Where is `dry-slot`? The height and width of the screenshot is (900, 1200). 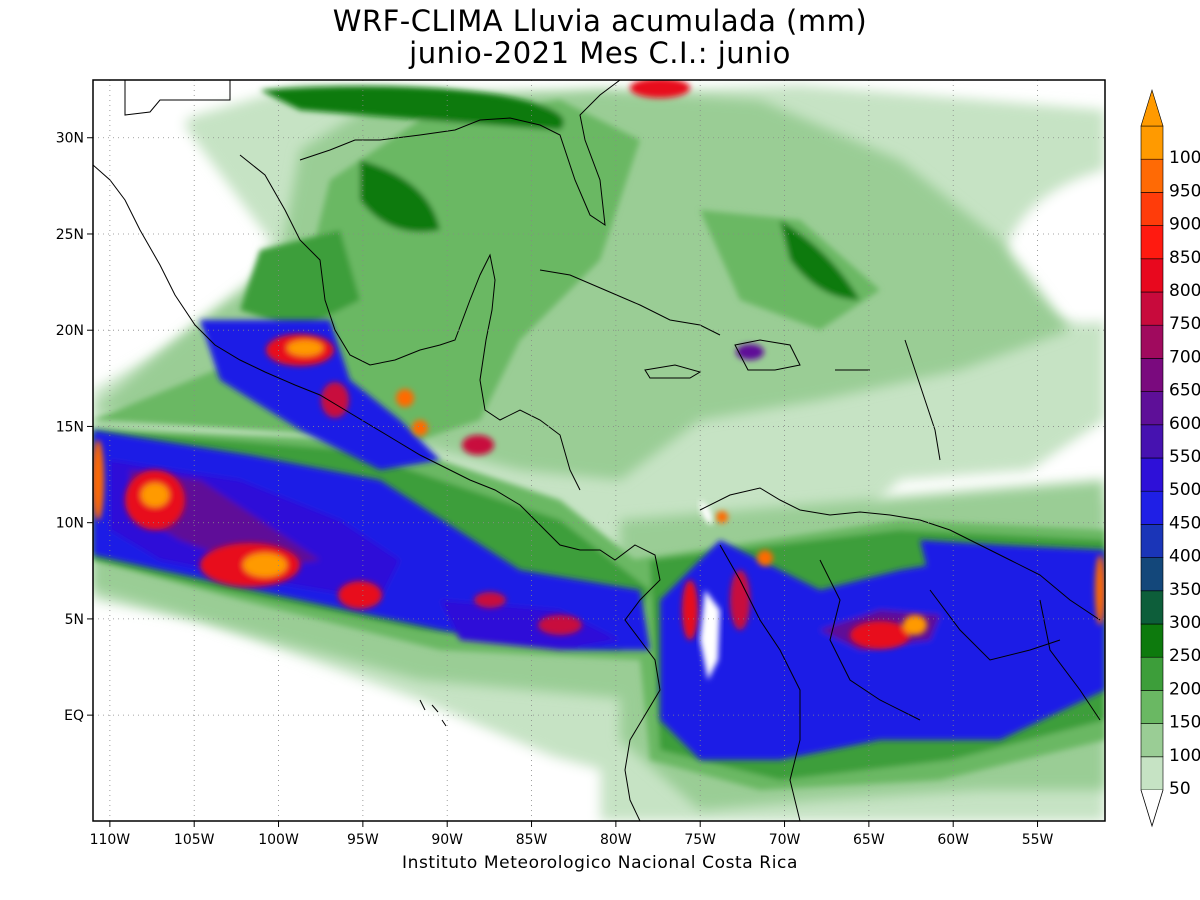 dry-slot is located at coordinates (710, 590).